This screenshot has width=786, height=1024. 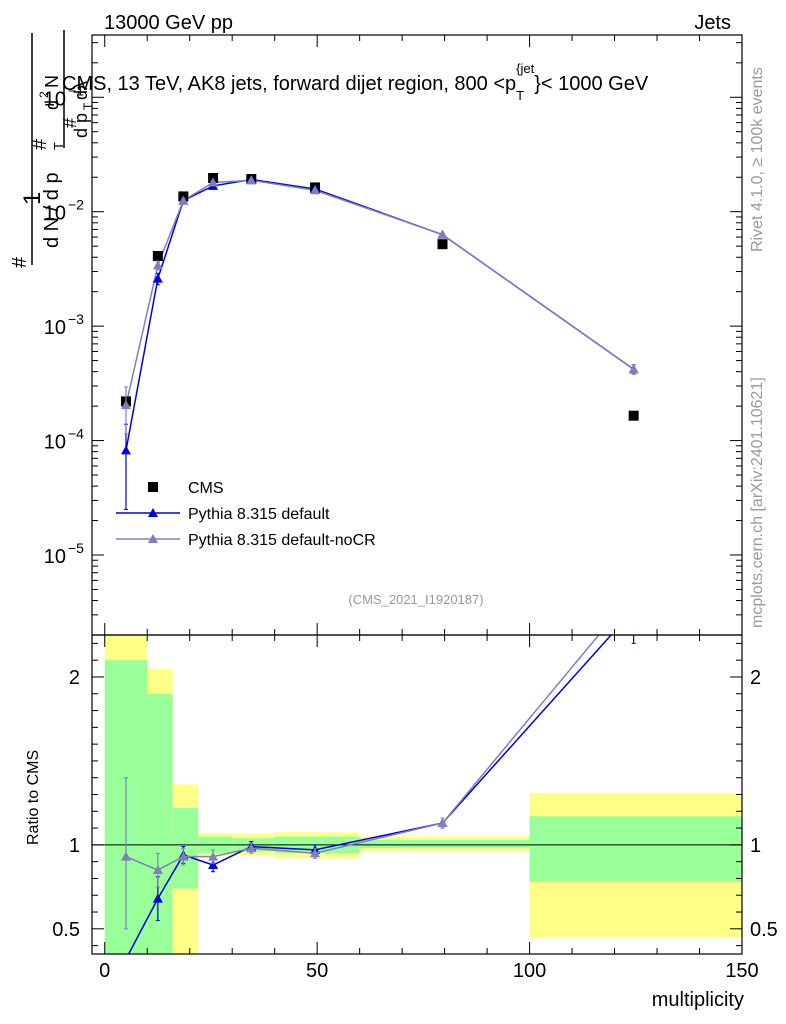 I want to click on legend-label-0: CMS, so click(x=206, y=488).